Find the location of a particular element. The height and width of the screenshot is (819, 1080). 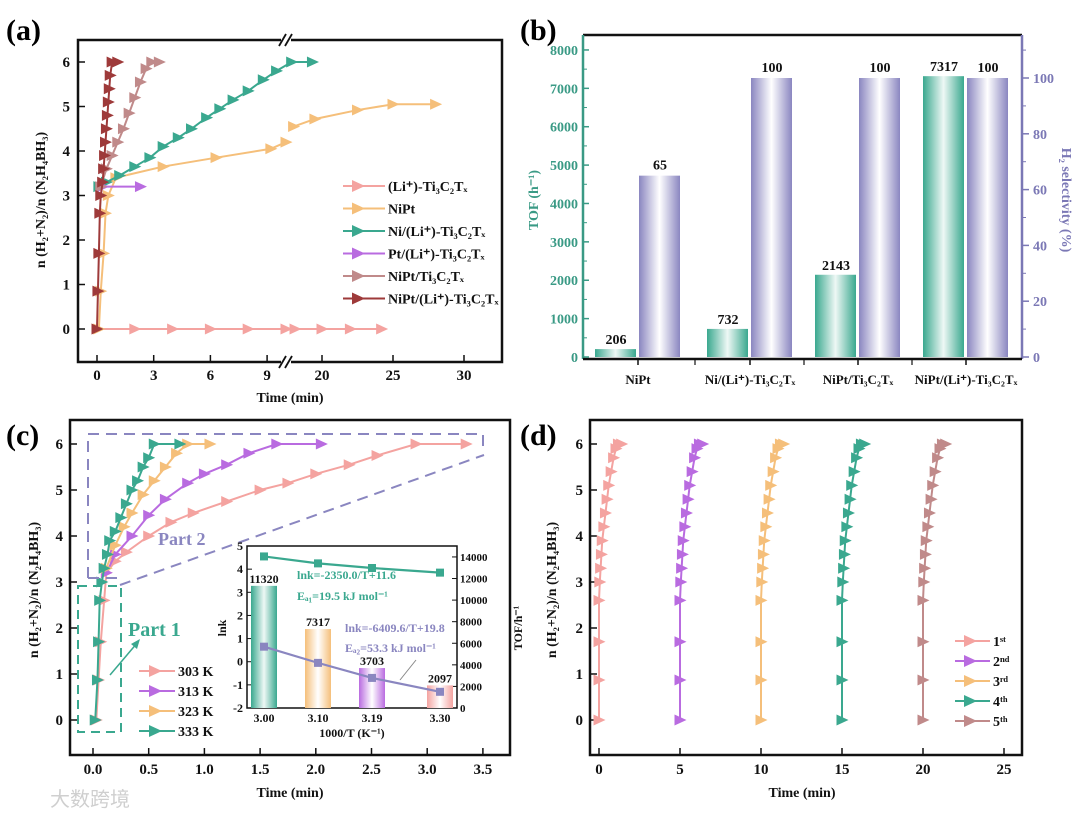

legend-label: 313 K is located at coordinates (196, 692).